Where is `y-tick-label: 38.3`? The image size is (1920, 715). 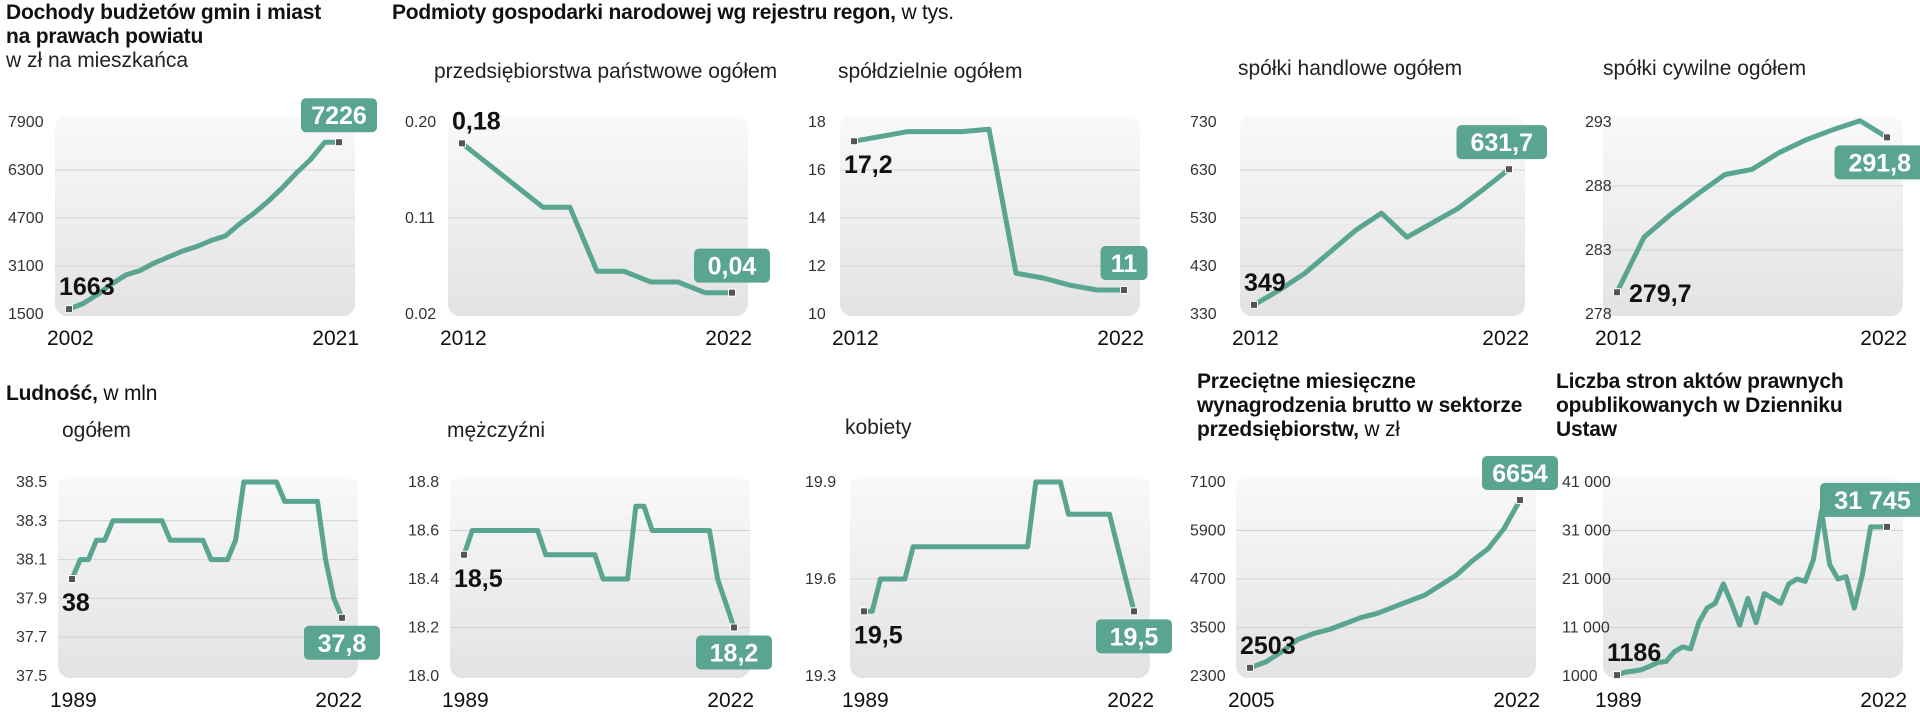 y-tick-label: 38.3 is located at coordinates (31, 521).